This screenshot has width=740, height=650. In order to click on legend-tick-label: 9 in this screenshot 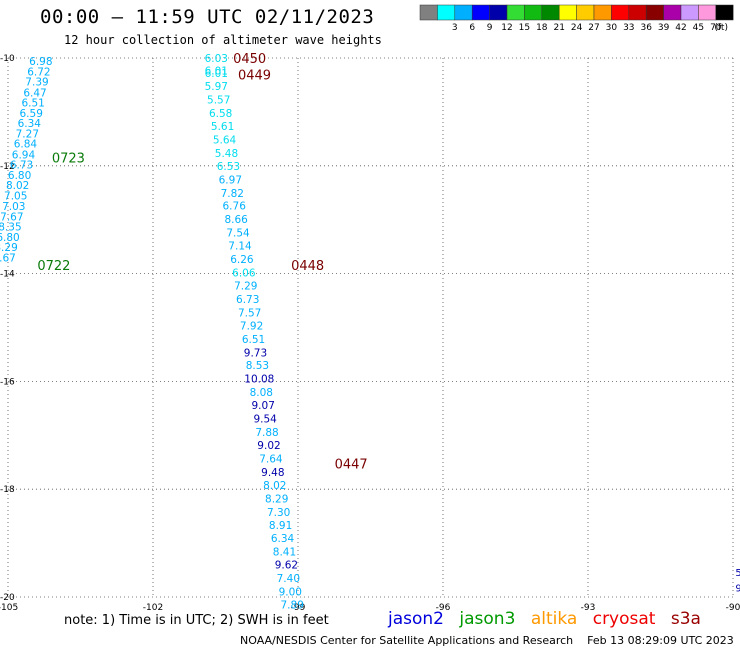, I will do `click(490, 28)`.